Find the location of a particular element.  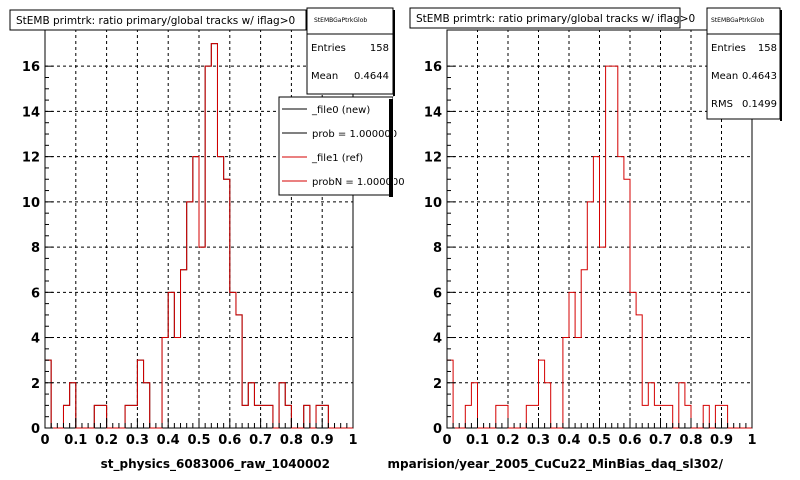

right-stats-entries-value: 158 is located at coordinates (767, 48).